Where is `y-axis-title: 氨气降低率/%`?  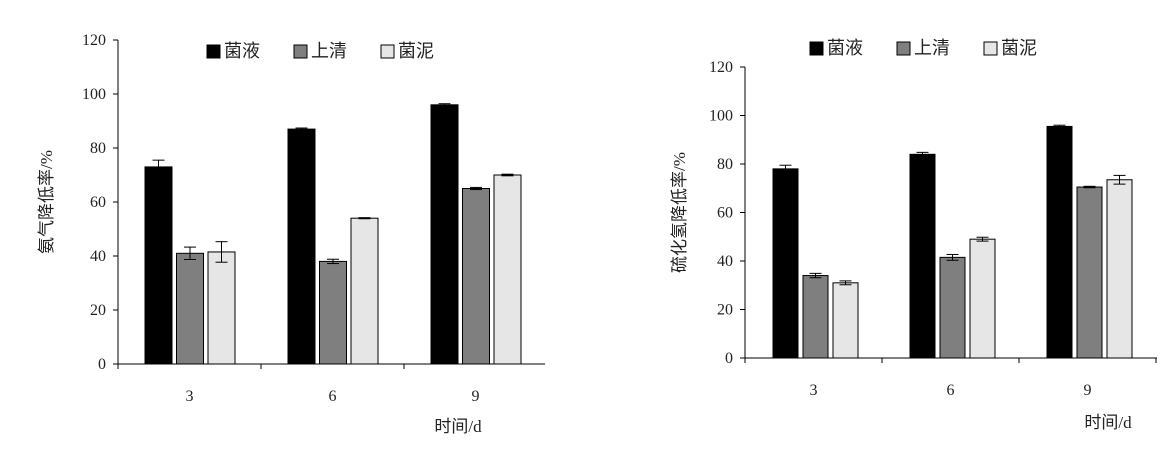 y-axis-title: 氨气降低率/% is located at coordinates (46, 202).